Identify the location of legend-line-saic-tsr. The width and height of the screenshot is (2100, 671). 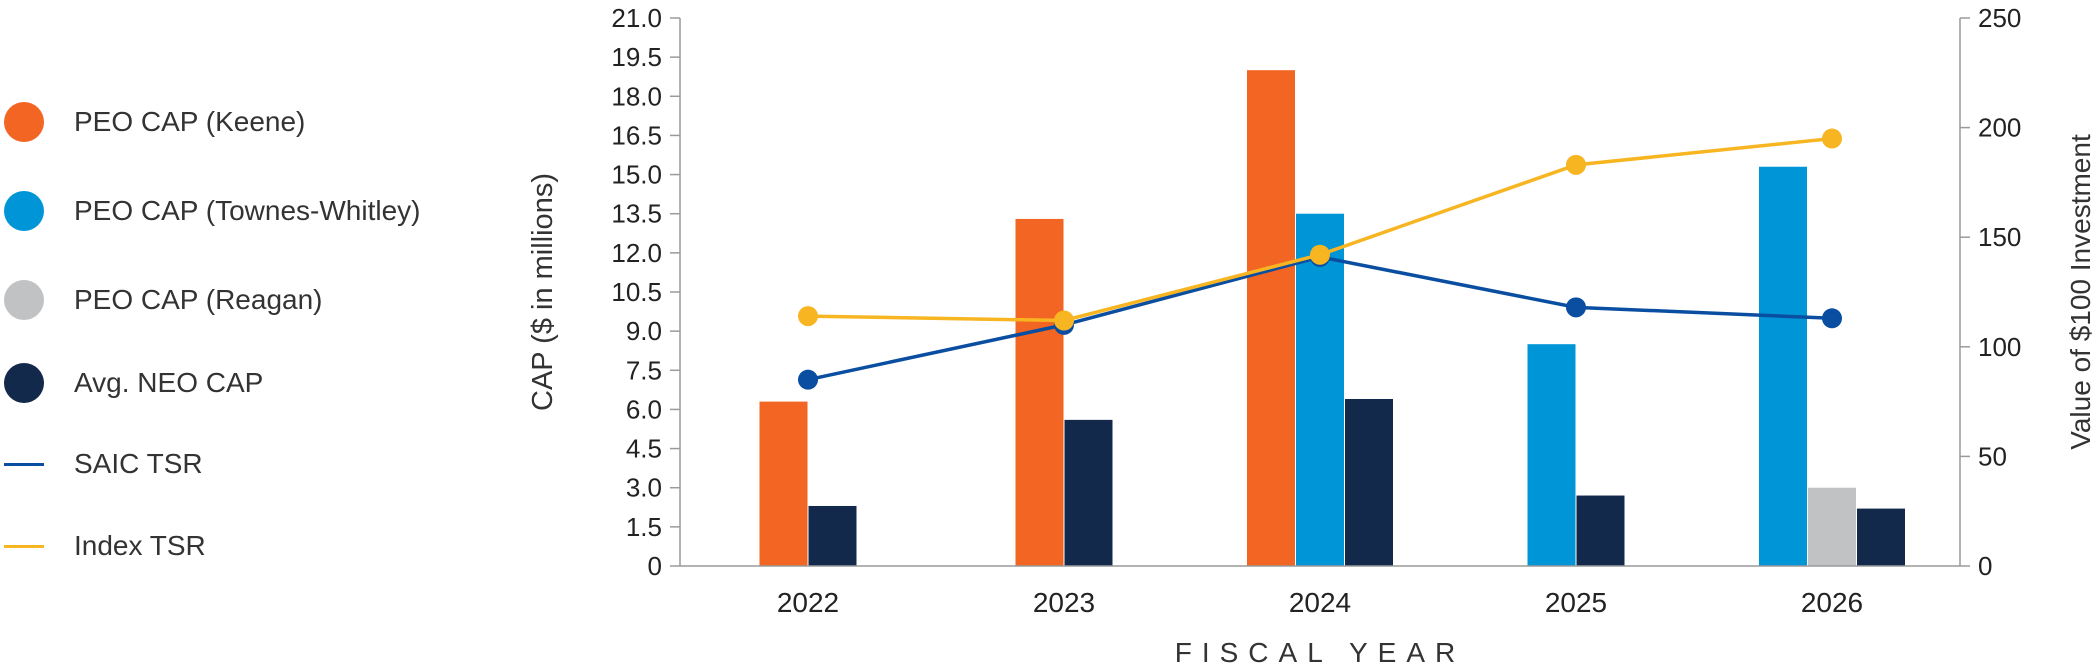
(24, 464).